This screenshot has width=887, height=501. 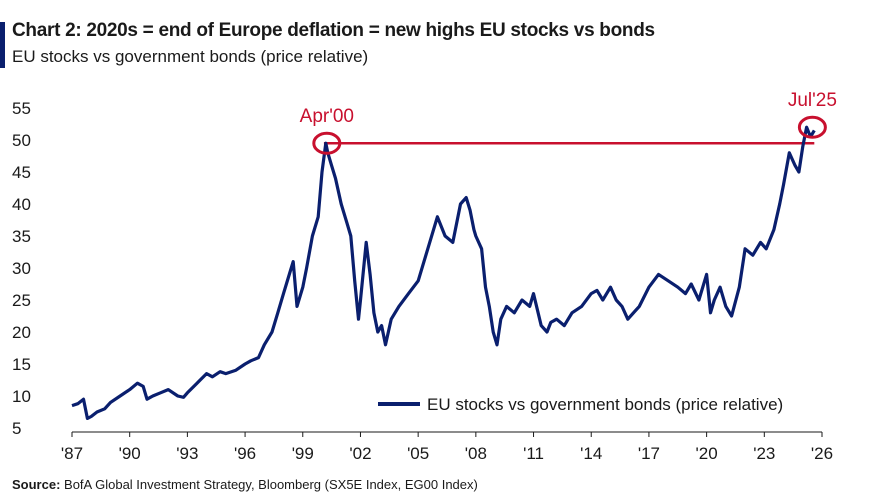 What do you see at coordinates (476, 453) in the screenshot?
I see `x-tick-label: '08` at bounding box center [476, 453].